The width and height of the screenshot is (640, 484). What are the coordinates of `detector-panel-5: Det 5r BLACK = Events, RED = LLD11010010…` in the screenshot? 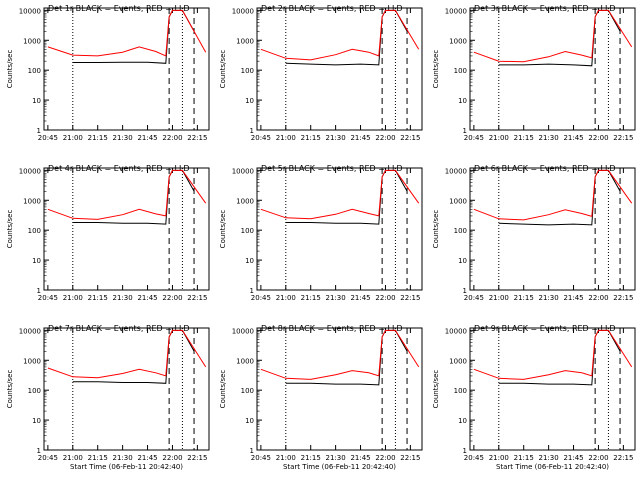 It's located at (321, 233).